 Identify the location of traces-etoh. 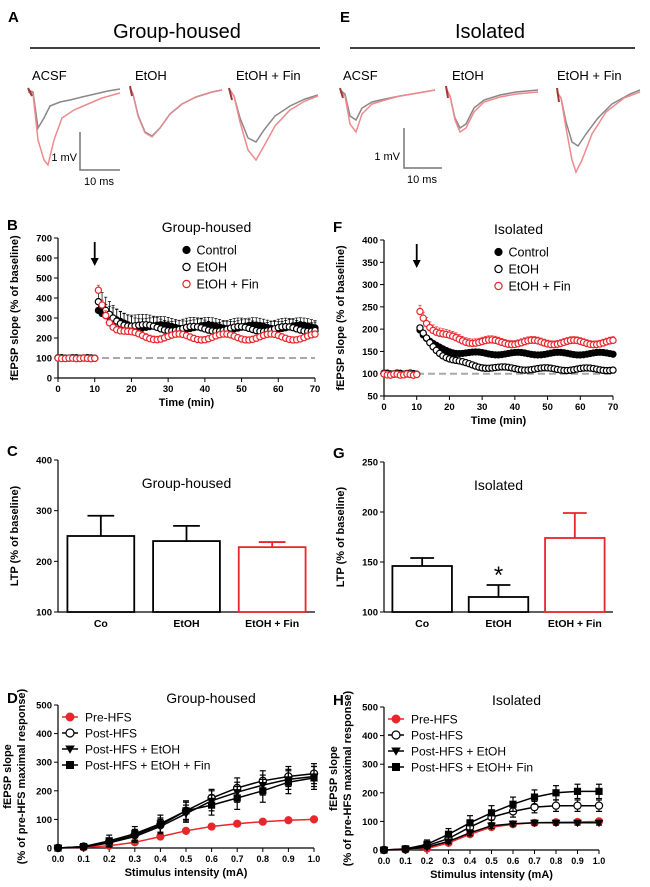
(492, 109).